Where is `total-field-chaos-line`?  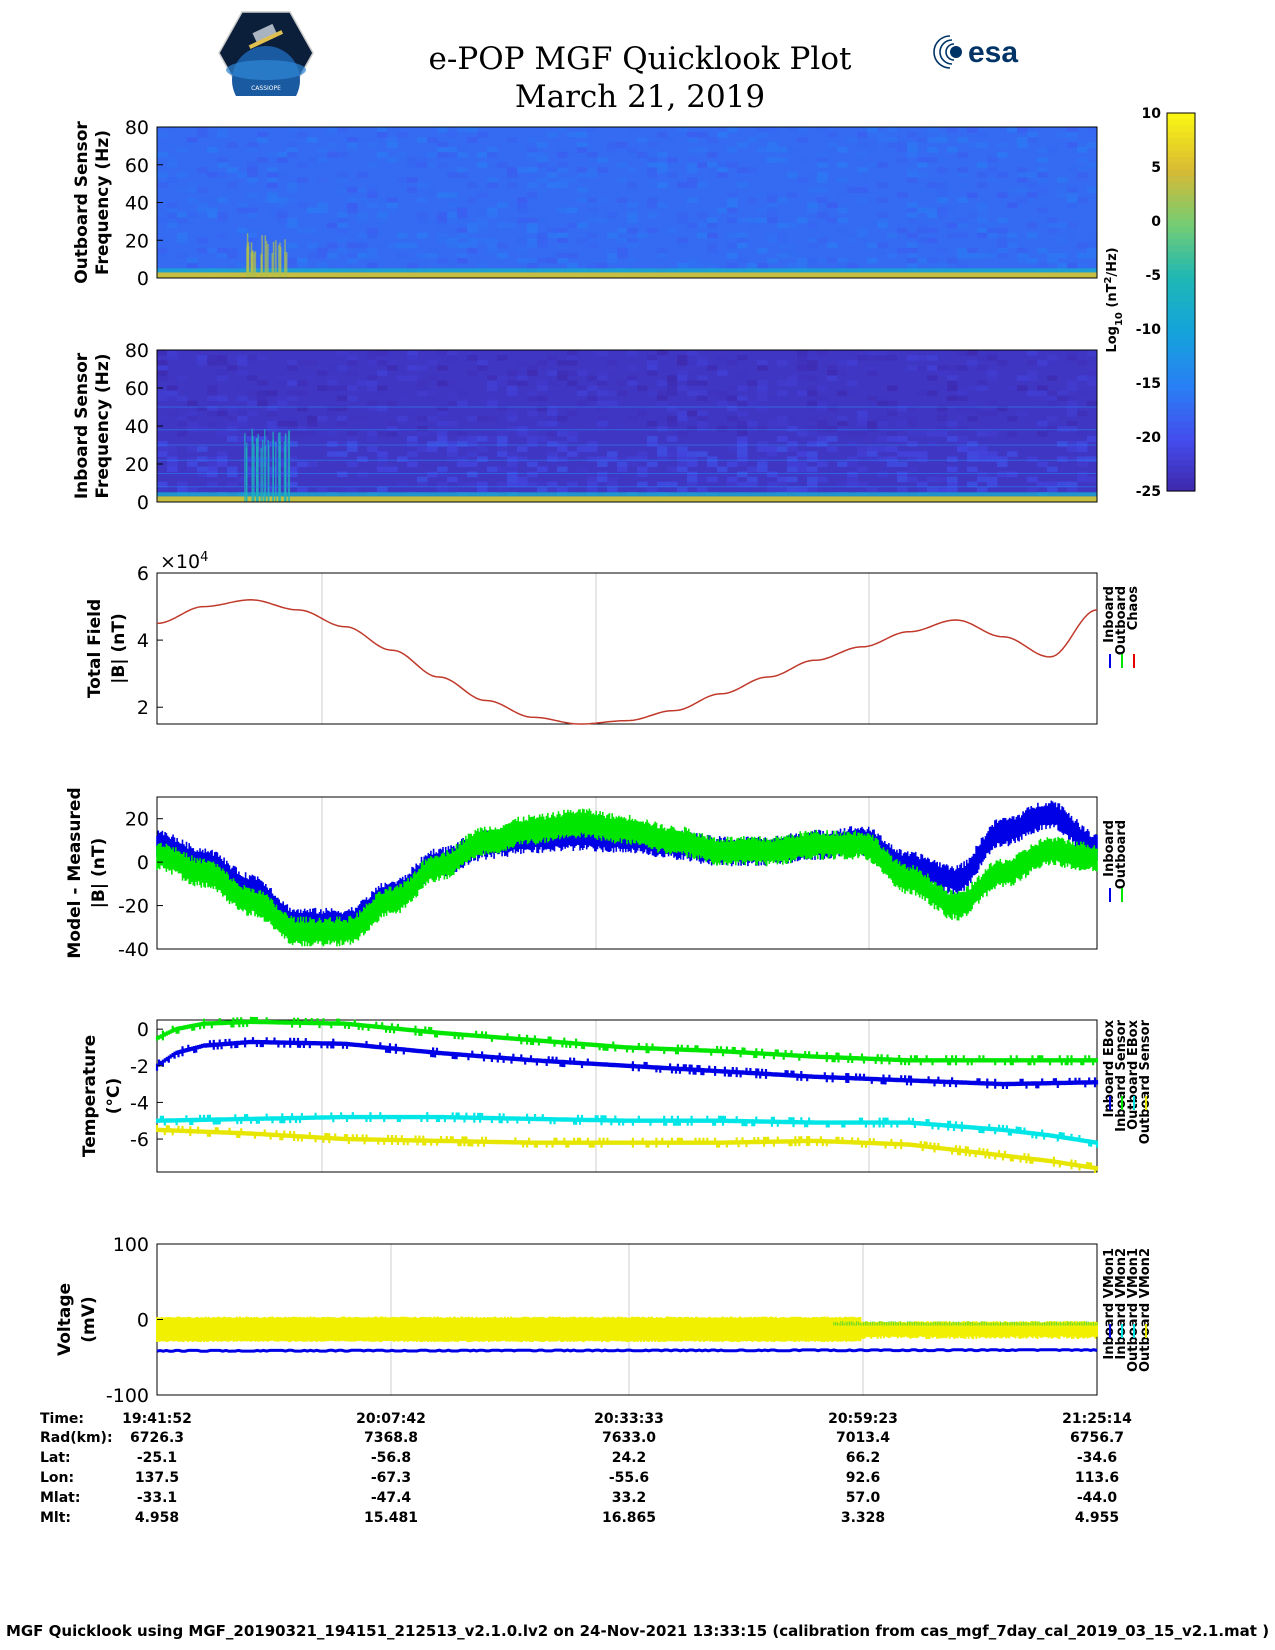
total-field-chaos-line is located at coordinates (627, 662).